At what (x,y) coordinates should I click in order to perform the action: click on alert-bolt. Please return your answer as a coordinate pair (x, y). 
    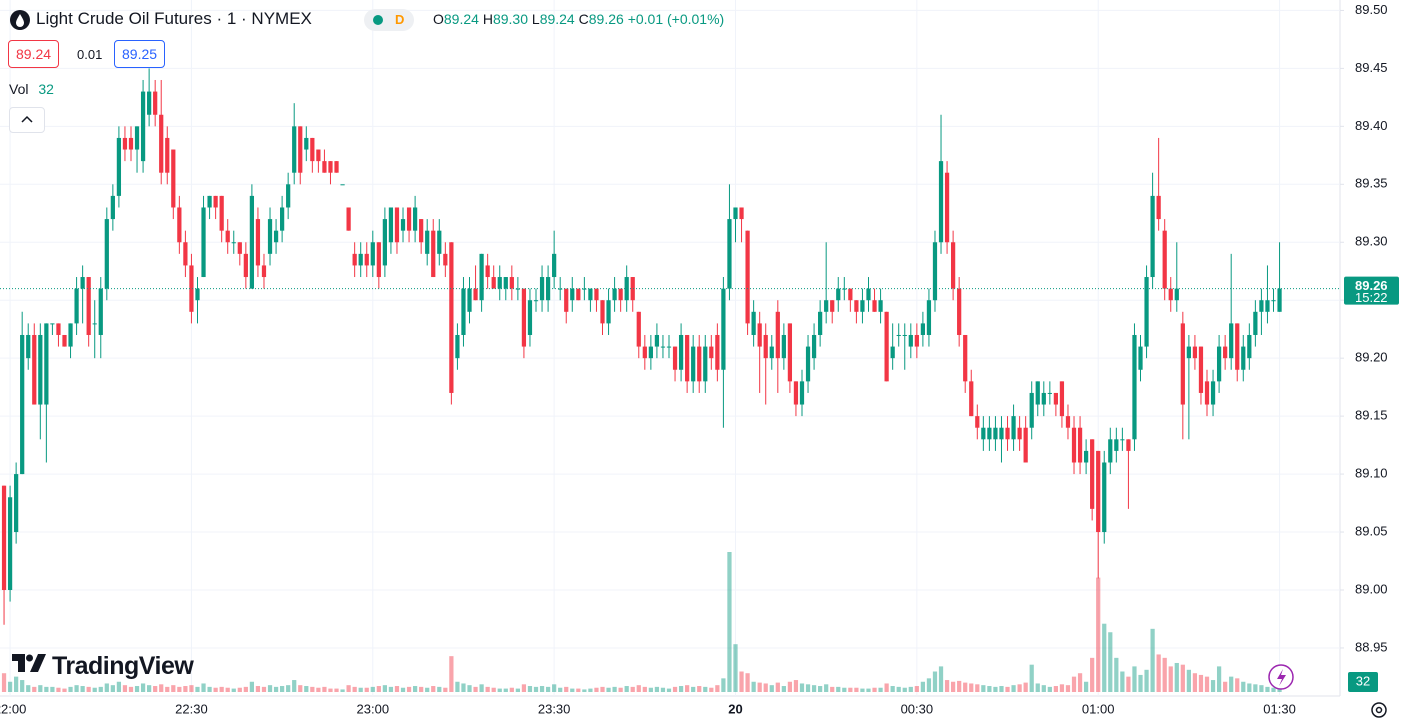
    Looking at the image, I should click on (1281, 677).